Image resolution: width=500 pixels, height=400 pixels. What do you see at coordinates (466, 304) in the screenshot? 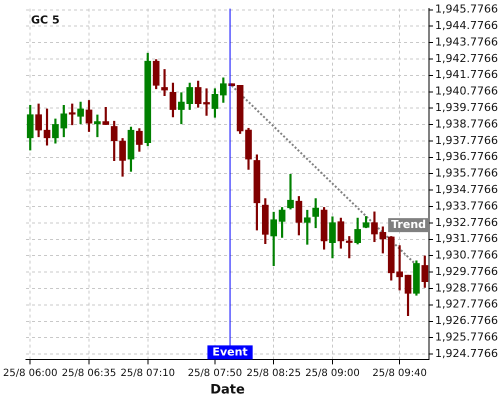
I see `y-tick-label: 1,927.7766` at bounding box center [466, 304].